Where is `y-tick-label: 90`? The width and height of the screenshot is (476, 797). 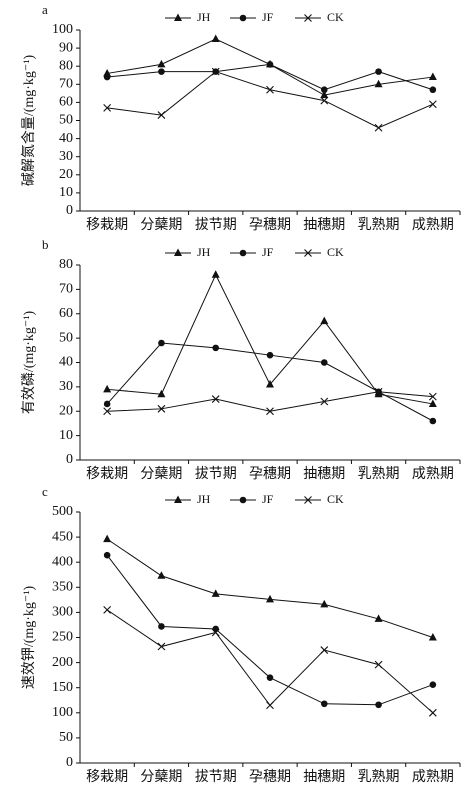 y-tick-label: 90 is located at coordinates (66, 47).